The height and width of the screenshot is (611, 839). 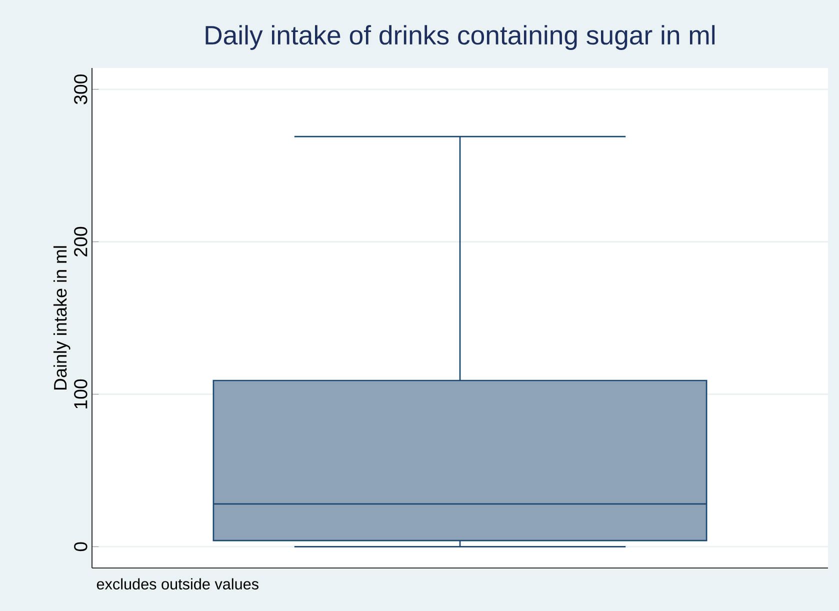 What do you see at coordinates (460, 37) in the screenshot?
I see `chart-title: Daily intake of drinks containing sugar in ml` at bounding box center [460, 37].